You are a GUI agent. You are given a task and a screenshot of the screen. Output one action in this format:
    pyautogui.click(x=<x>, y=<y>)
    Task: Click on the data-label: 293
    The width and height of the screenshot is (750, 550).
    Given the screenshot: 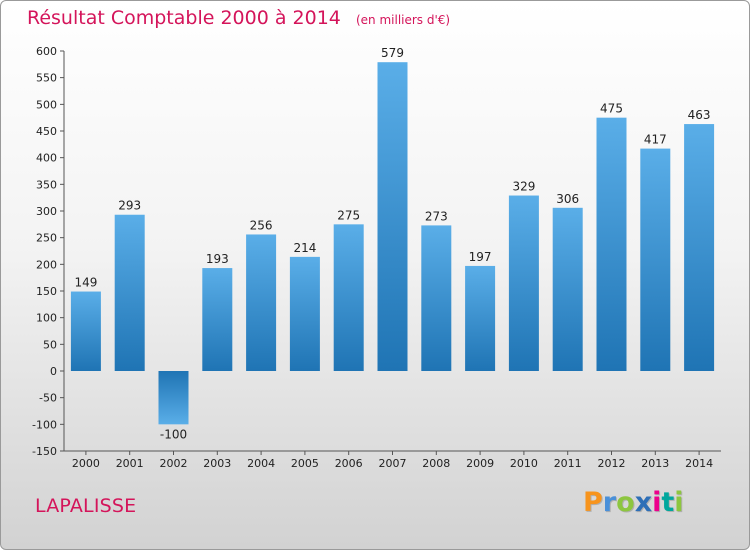 What is the action you would take?
    pyautogui.click(x=129, y=206)
    